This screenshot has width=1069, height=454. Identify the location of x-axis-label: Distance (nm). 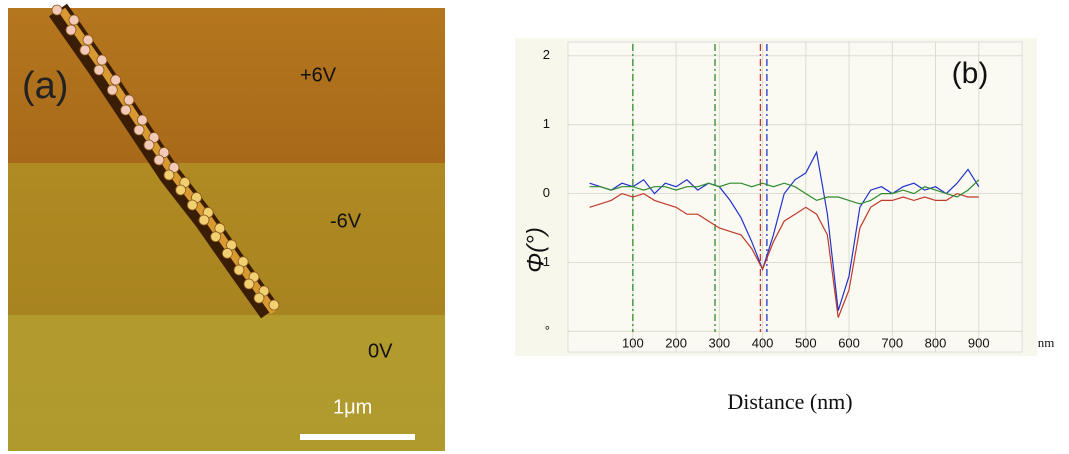
(789, 401).